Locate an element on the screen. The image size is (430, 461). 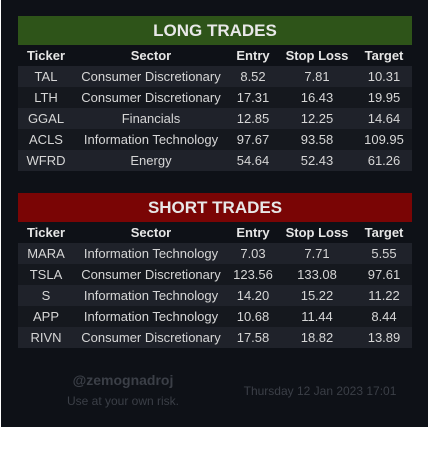
cell-entry: 17.58 is located at coordinates (253, 337).